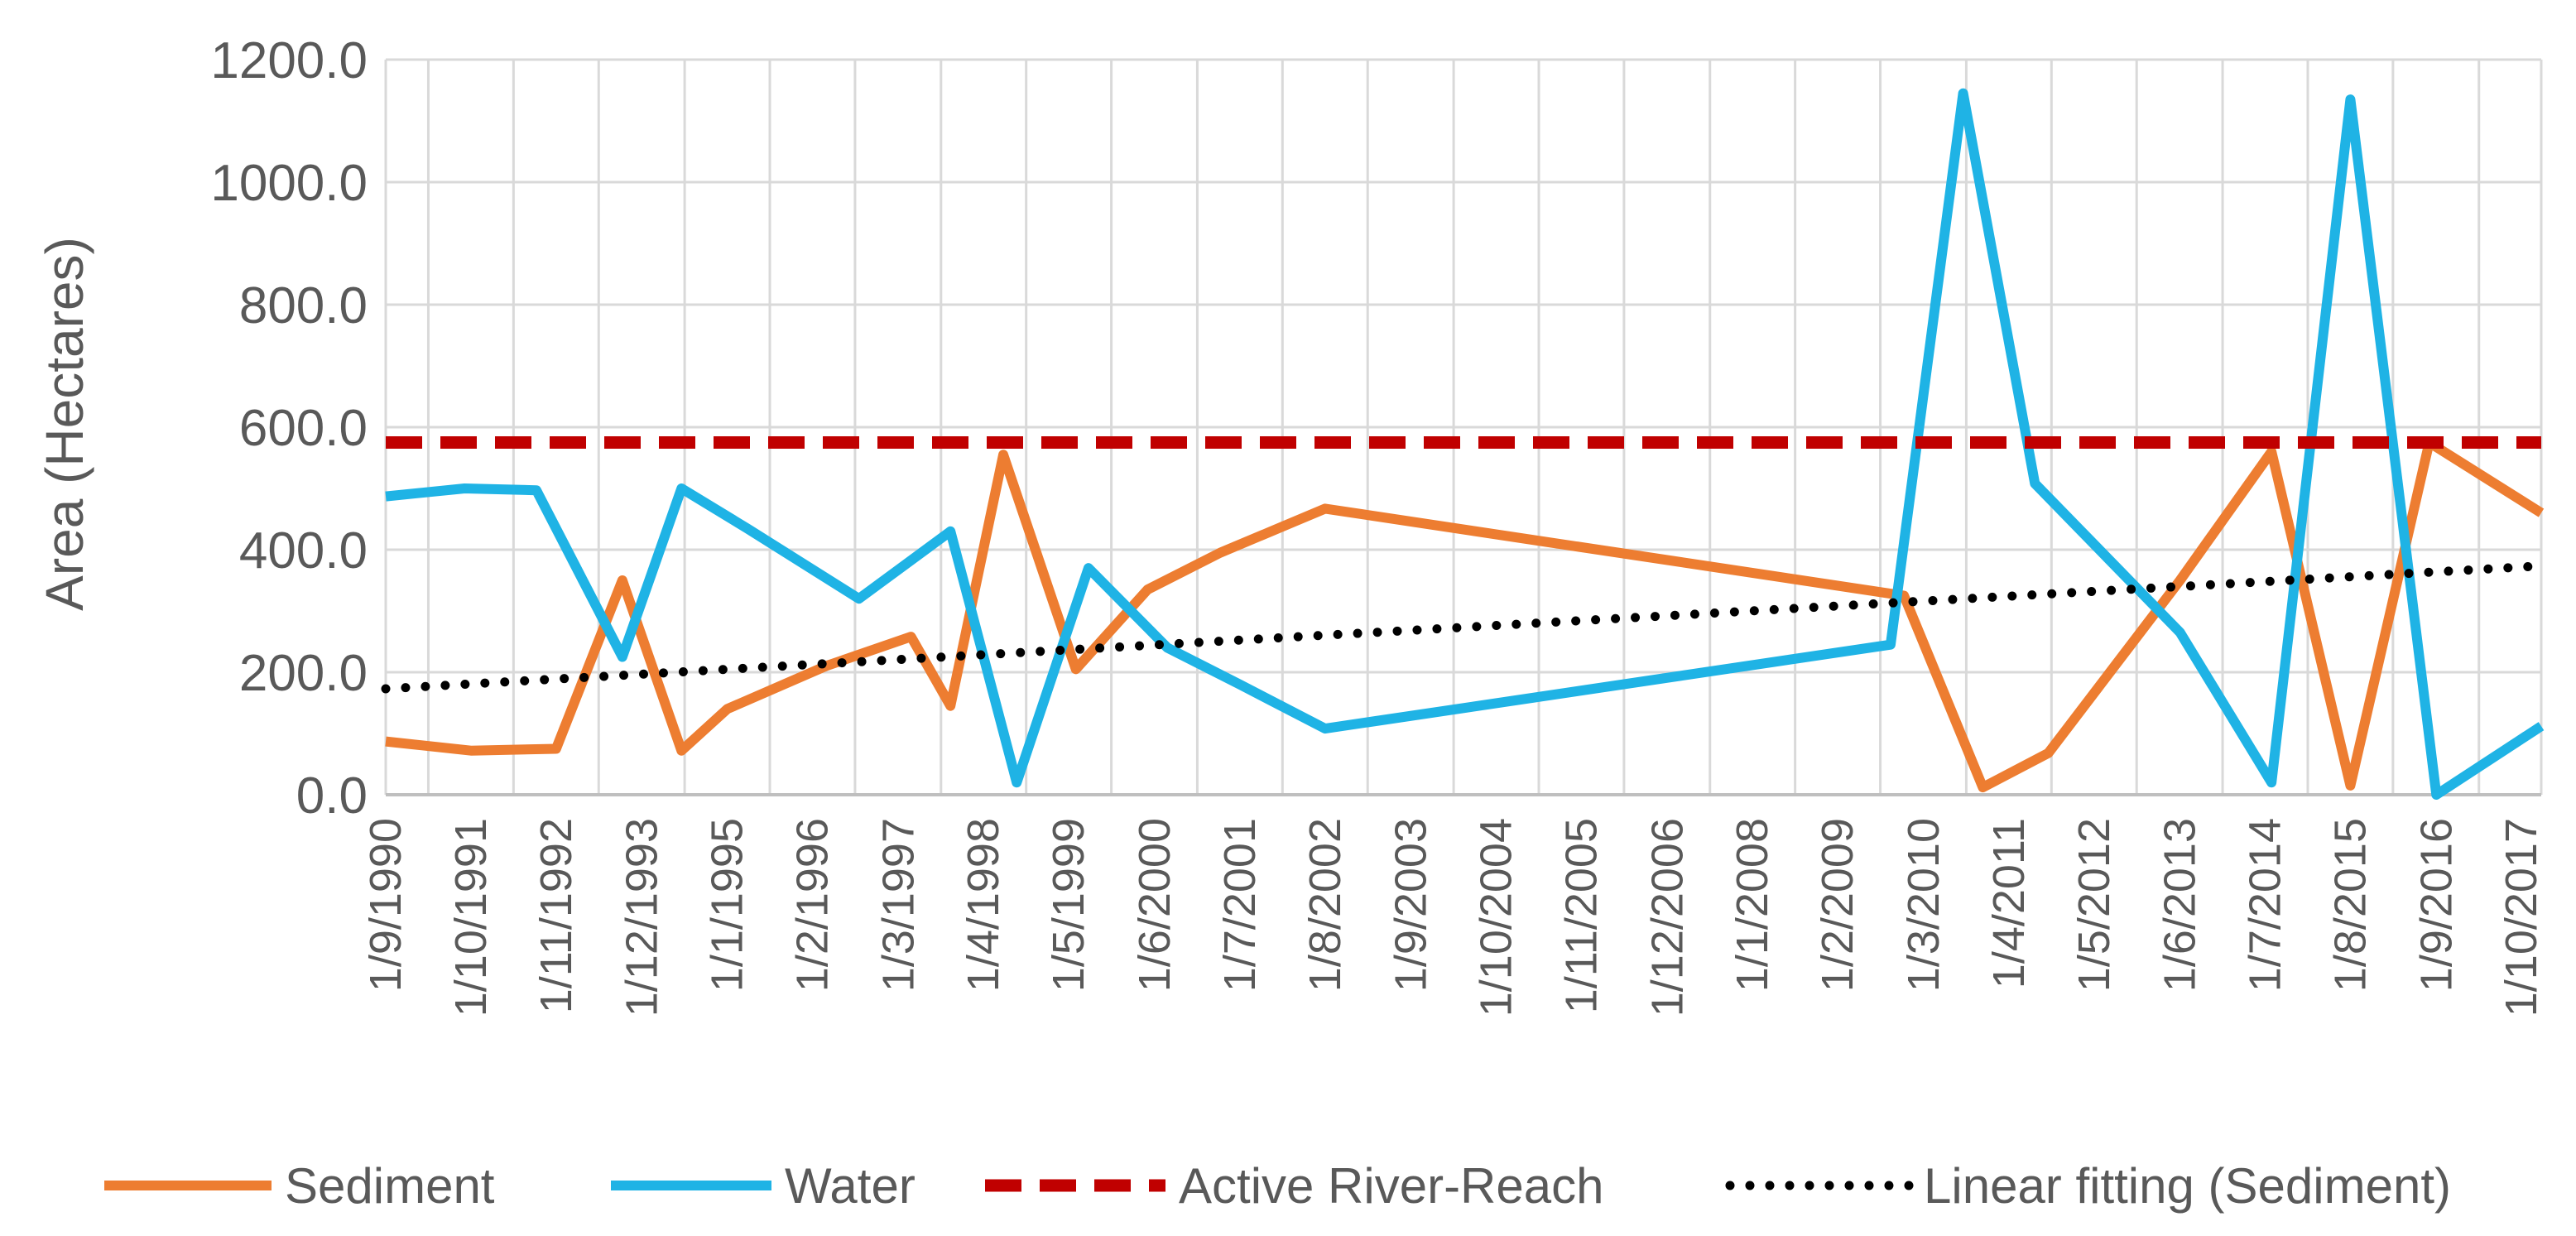 The width and height of the screenshot is (2576, 1236). What do you see at coordinates (1460, 627) in the screenshot?
I see `series-line-linear-fitting-sediment` at bounding box center [1460, 627].